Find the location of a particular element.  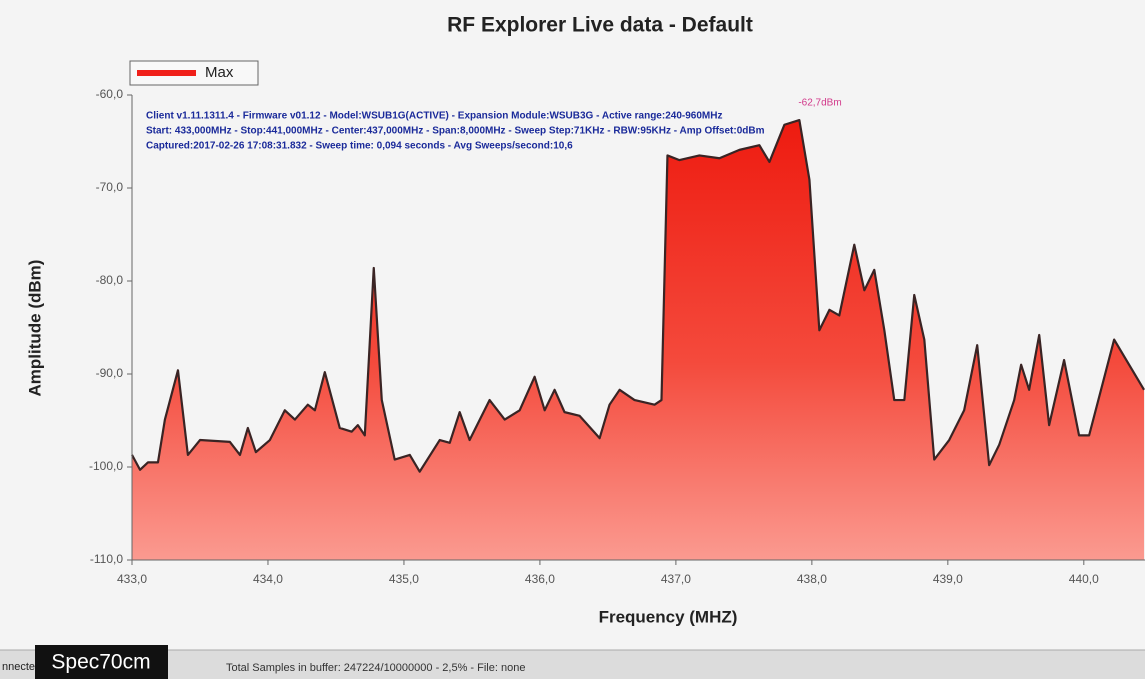

y-tick-label: -70,0 is located at coordinates (110, 187).